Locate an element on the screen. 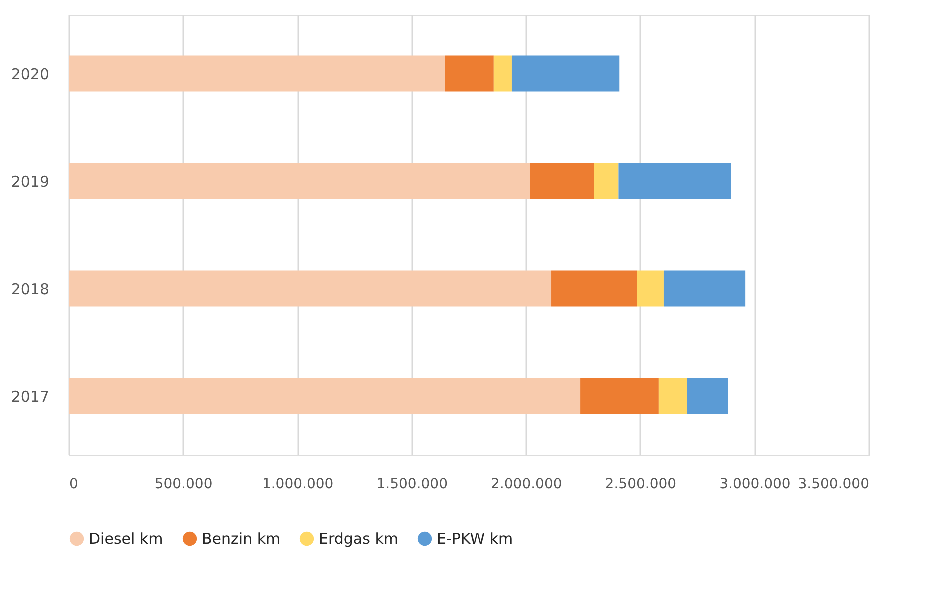 Image resolution: width=944 pixels, height=603 pixels. x-tick-label: 1.500.000 is located at coordinates (412, 484).